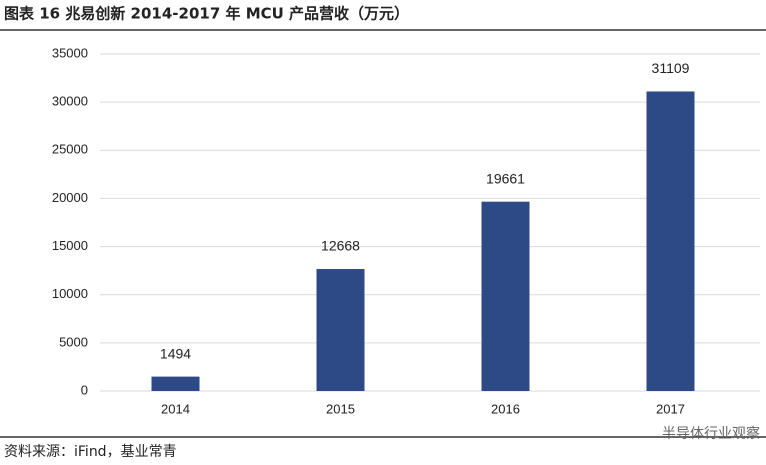 The width and height of the screenshot is (766, 465). What do you see at coordinates (670, 408) in the screenshot?
I see `x-tick-label: 2017` at bounding box center [670, 408].